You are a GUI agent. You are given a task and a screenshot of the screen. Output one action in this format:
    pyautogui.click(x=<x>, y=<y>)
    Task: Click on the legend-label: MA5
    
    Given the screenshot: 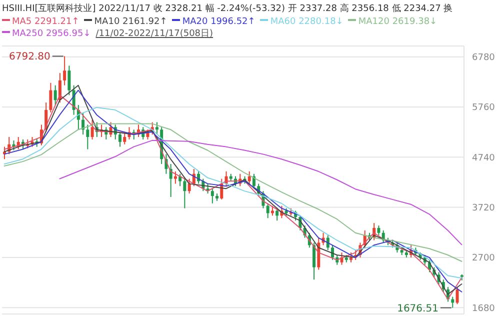 What is the action you would take?
    pyautogui.click(x=22, y=22)
    